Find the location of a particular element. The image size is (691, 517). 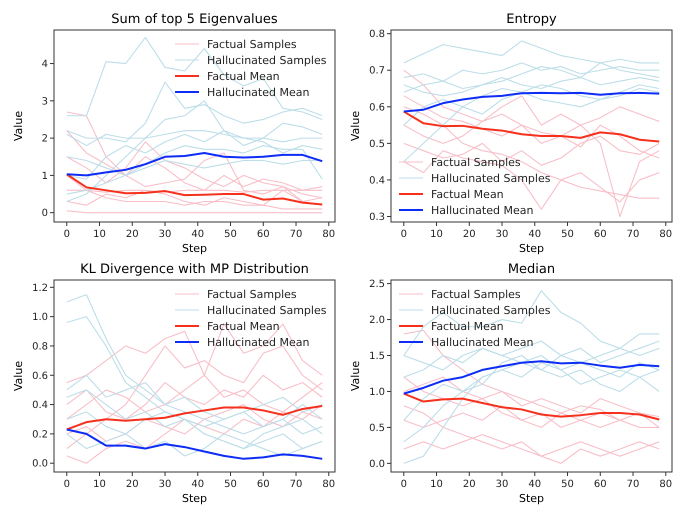

y-tick-label: 2.5 is located at coordinates (377, 284).